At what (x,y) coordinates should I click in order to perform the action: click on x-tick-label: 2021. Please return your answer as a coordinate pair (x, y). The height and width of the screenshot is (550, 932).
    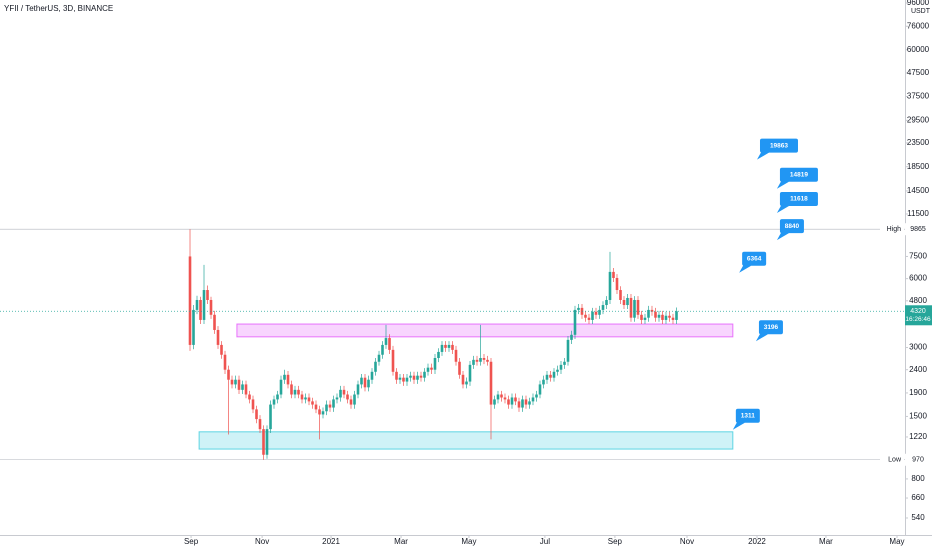
    Looking at the image, I should click on (331, 541).